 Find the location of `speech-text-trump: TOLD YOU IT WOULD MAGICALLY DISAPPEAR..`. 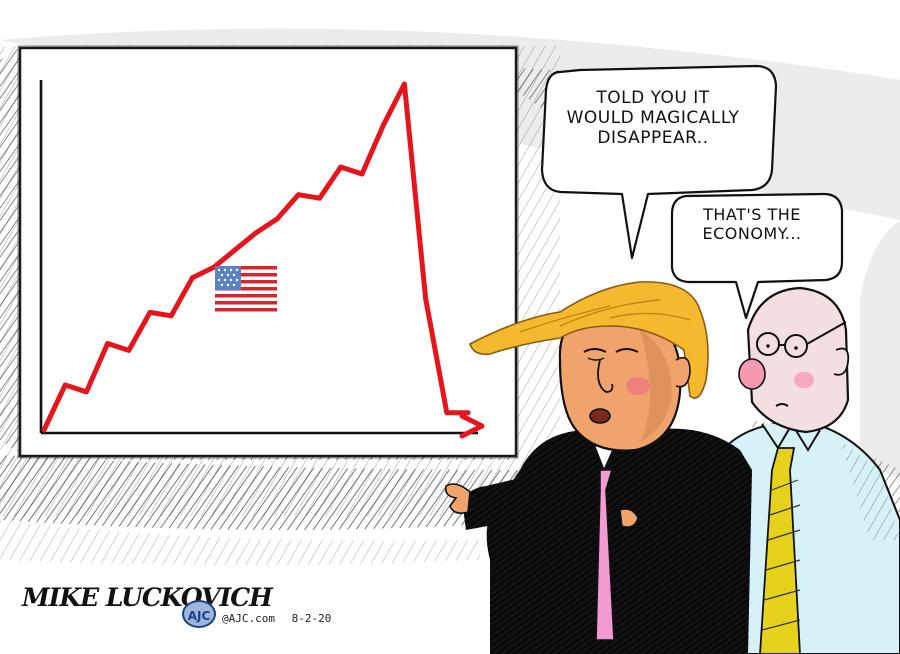

speech-text-trump: TOLD YOU IT WOULD MAGICALLY DISAPPEAR.. is located at coordinates (653, 118).